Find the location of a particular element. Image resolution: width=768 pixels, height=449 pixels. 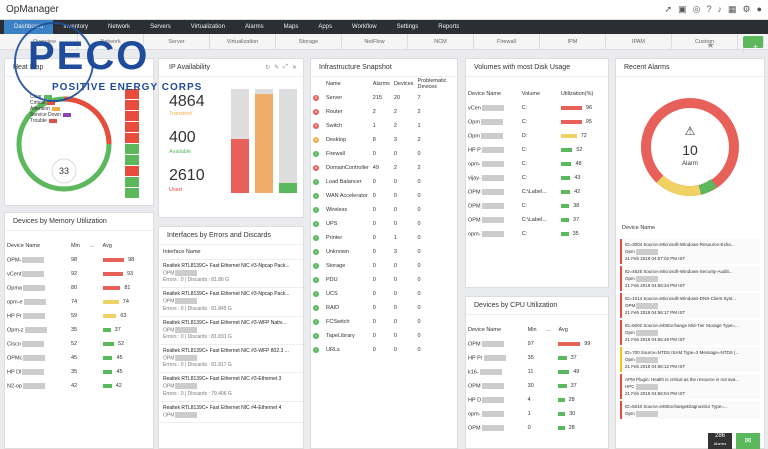

nav-item-apps: Apps is located at coordinates (325, 27).